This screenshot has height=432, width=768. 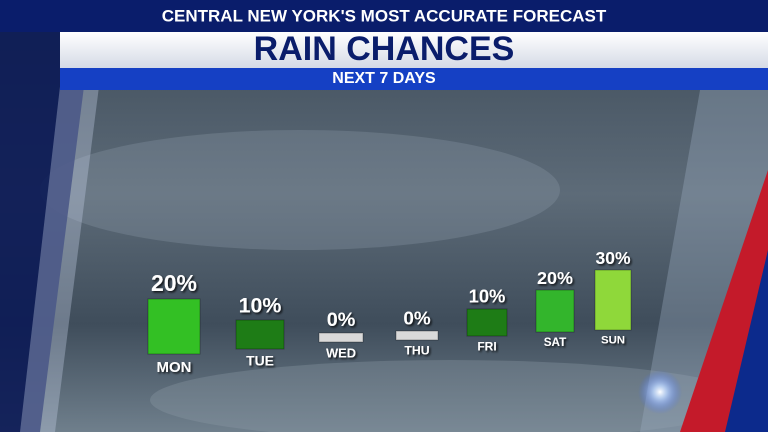 I want to click on chart-title: RAIN CHANCES, so click(x=384, y=49).